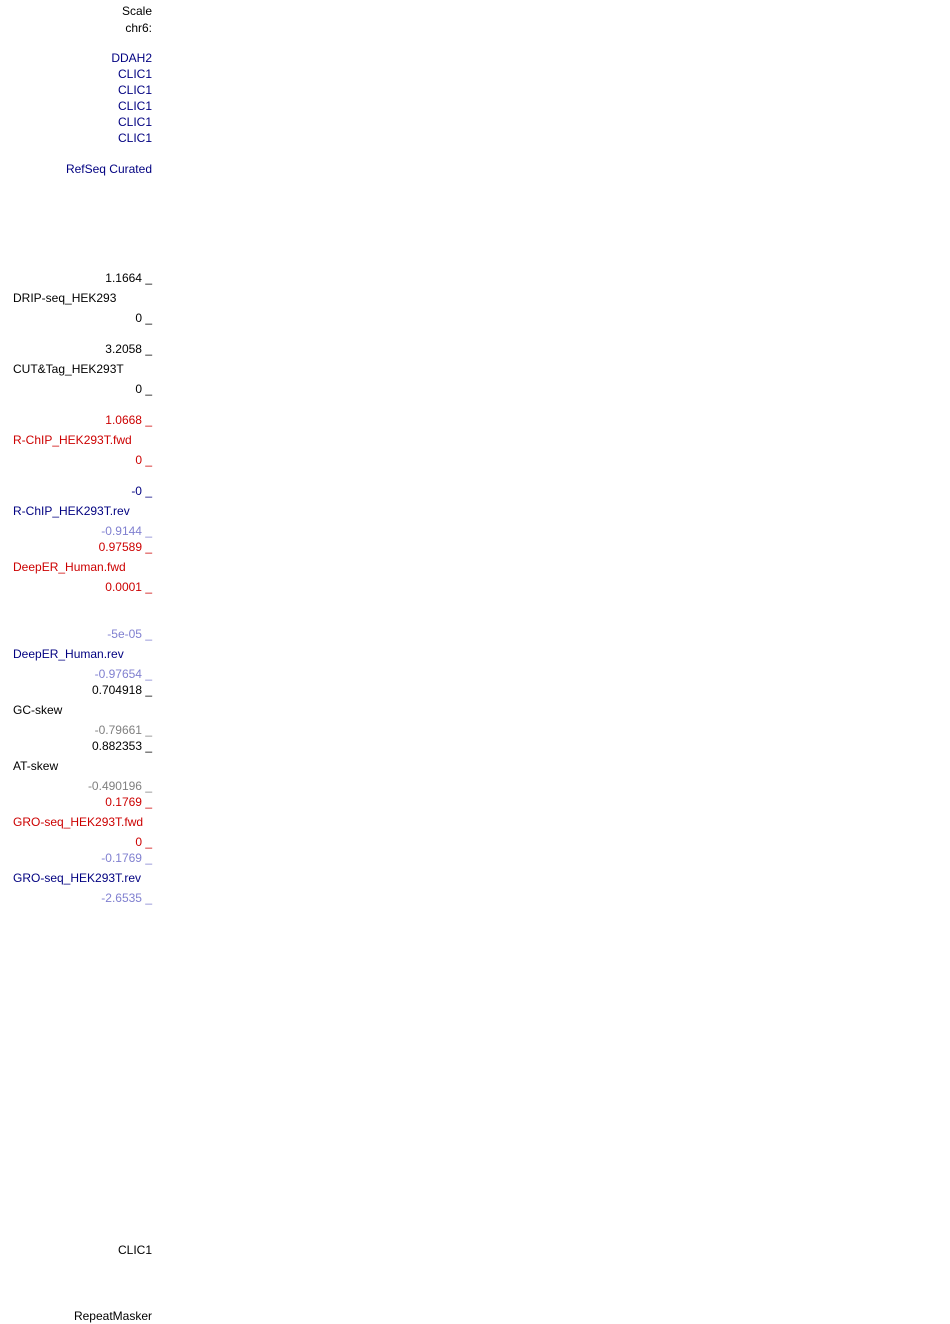 Image resolution: width=950 pixels, height=1324 pixels. I want to click on gro-rev-min-value: -2.6535 _, so click(126, 898).